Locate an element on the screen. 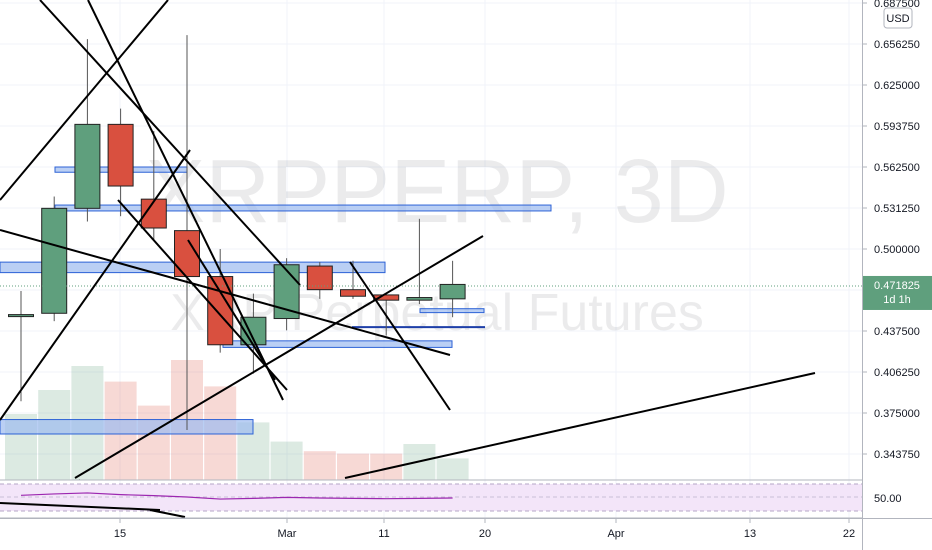 The image size is (932, 550). price-axis is located at coordinates (897, 259).